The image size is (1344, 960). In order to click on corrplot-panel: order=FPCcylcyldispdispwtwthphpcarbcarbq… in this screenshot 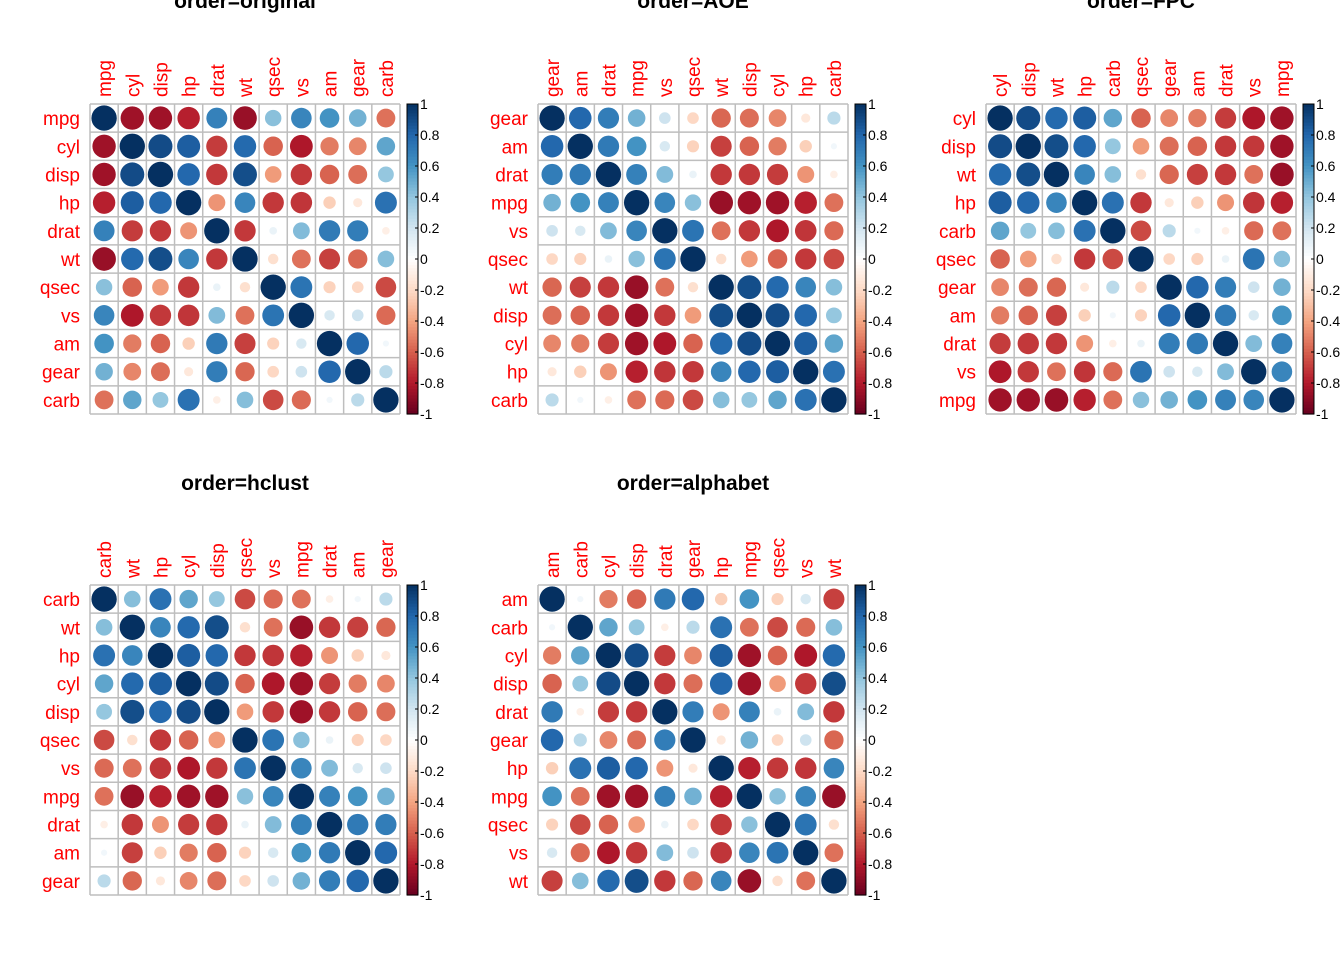, I will do `click(1138, 211)`.